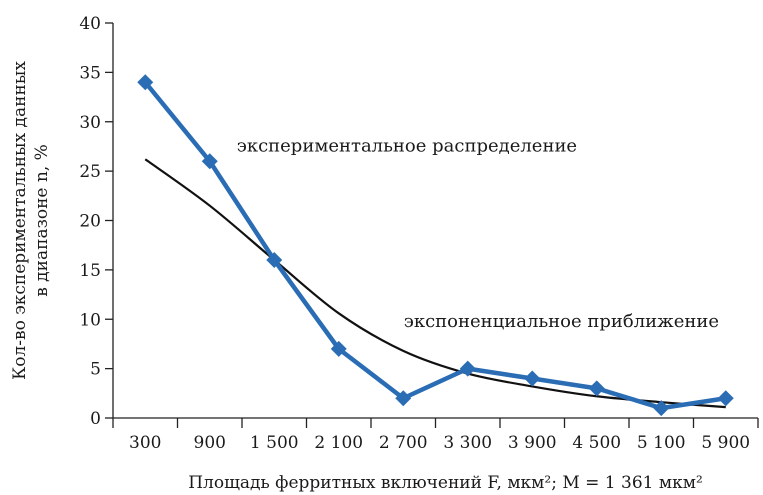 The height and width of the screenshot is (495, 763). What do you see at coordinates (90, 222) in the screenshot?
I see `y-tick-label: 20` at bounding box center [90, 222].